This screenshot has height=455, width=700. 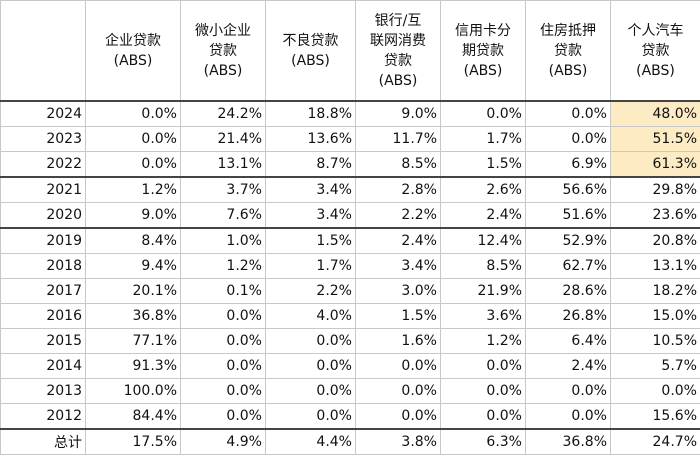 I want to click on cell: 77.1%, so click(x=133, y=341).